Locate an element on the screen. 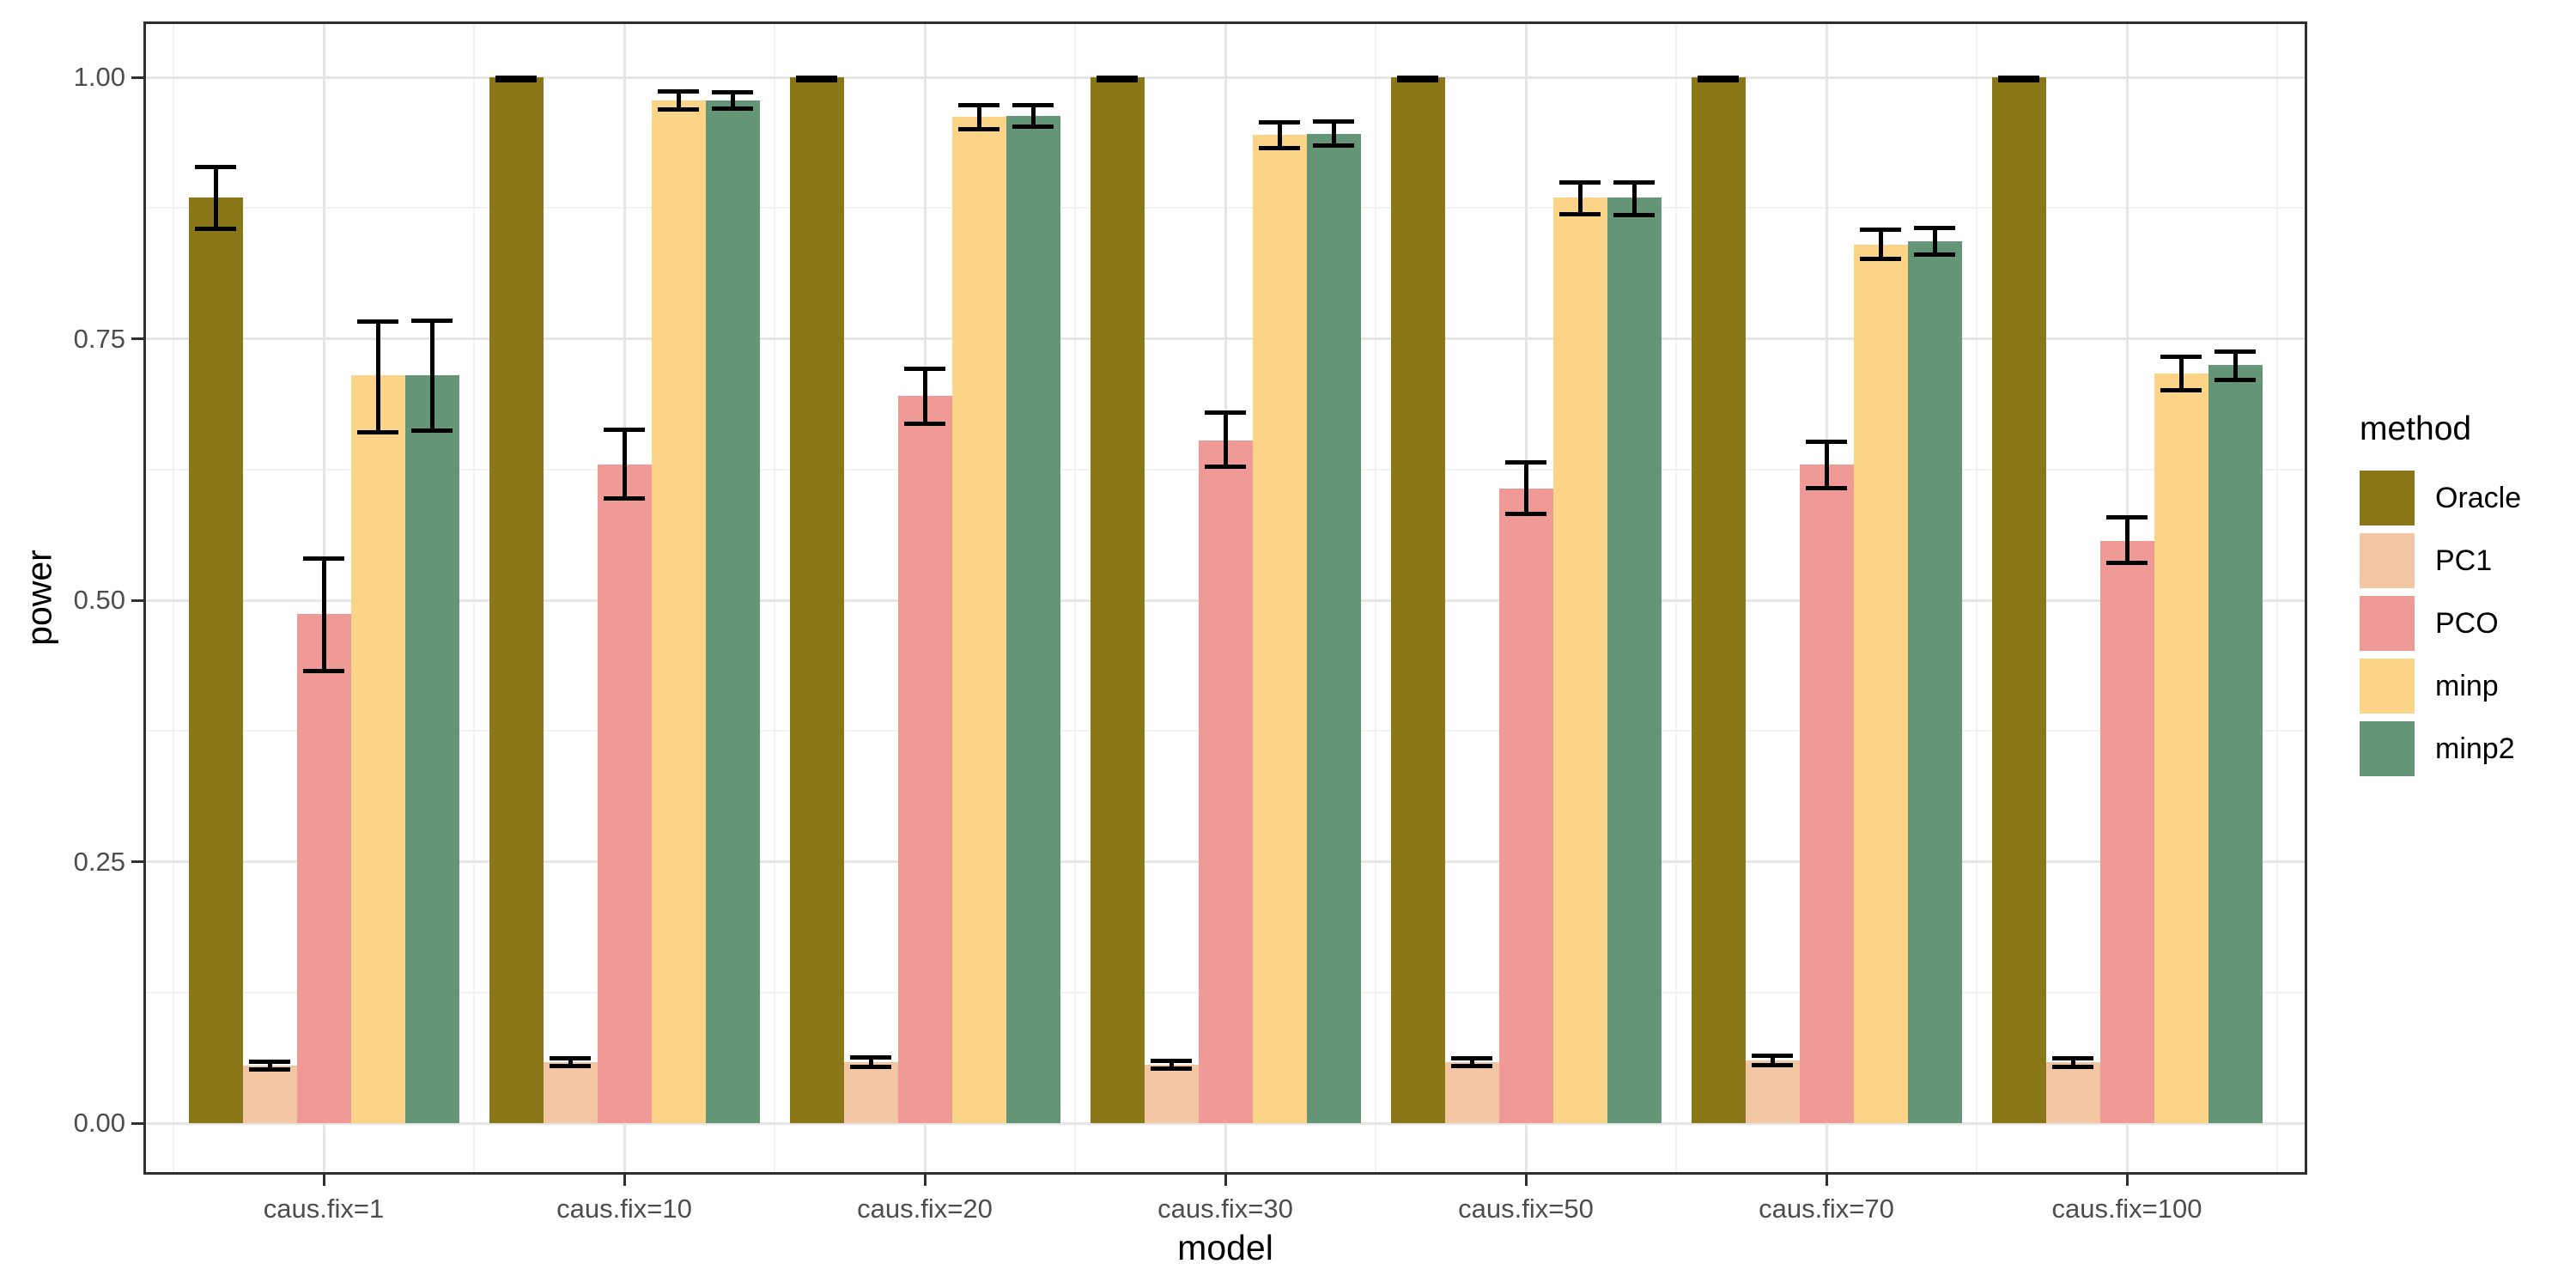  y-tick-label: 0.25 is located at coordinates (99, 861).